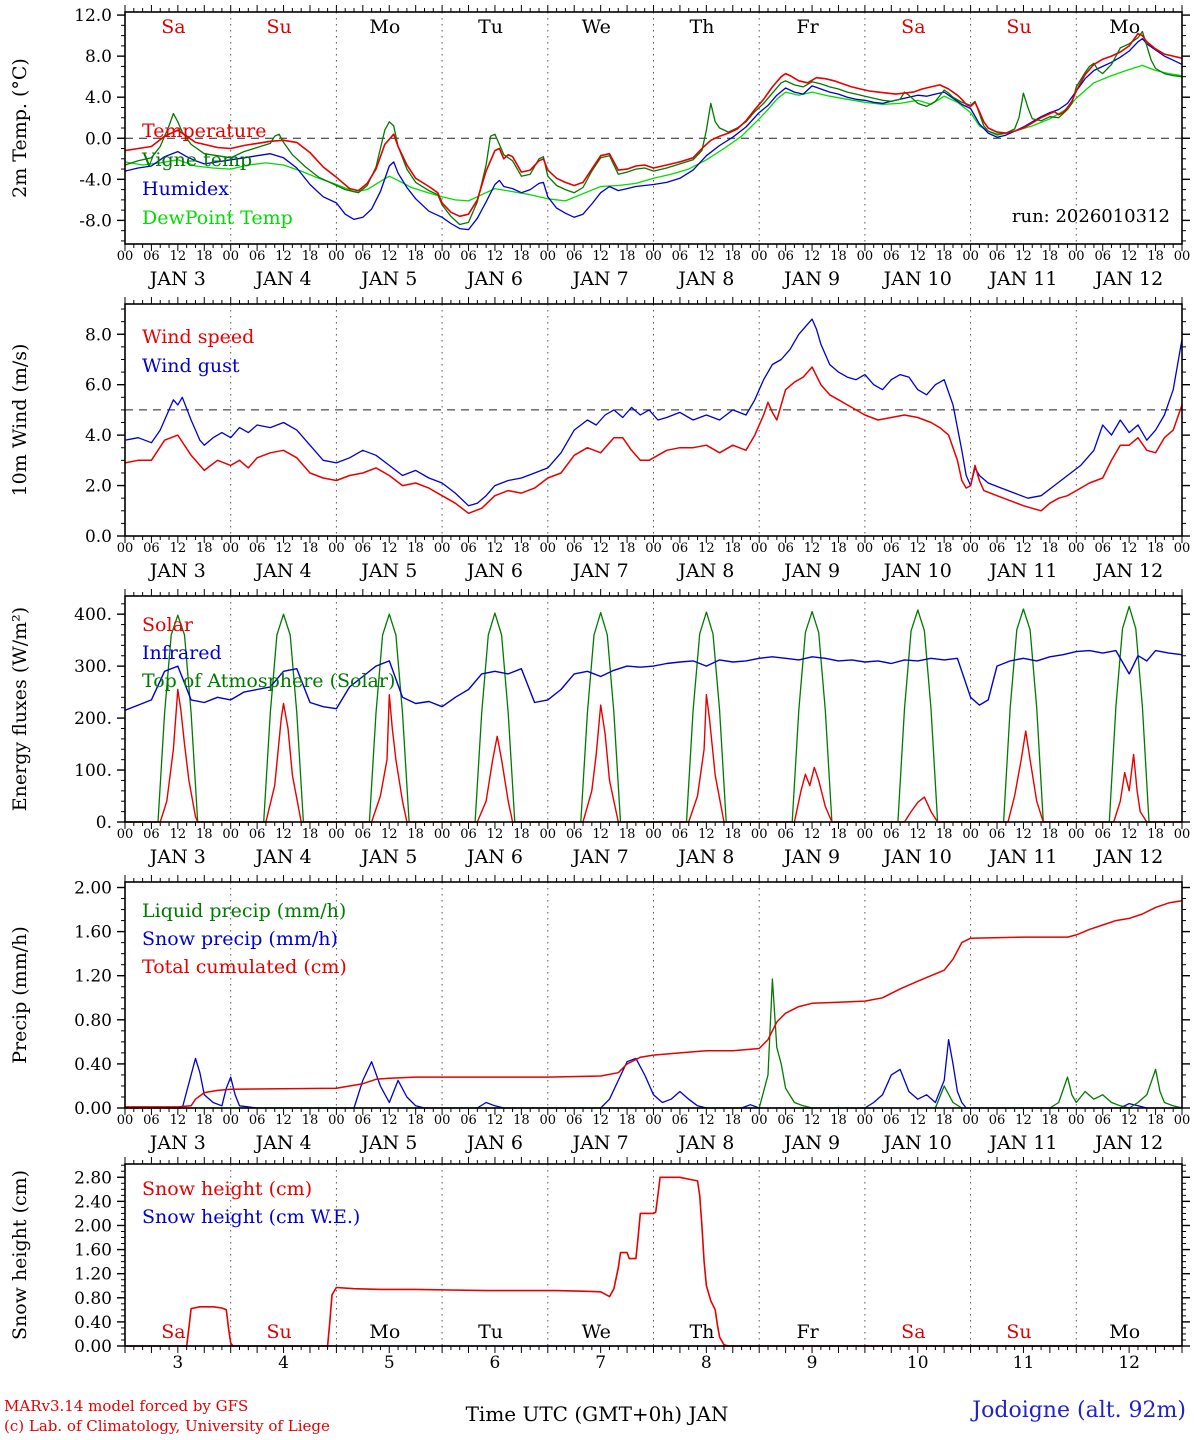 This screenshot has height=1440, width=1194. What do you see at coordinates (1091, 216) in the screenshot?
I see `run-label: run: 2026010312` at bounding box center [1091, 216].